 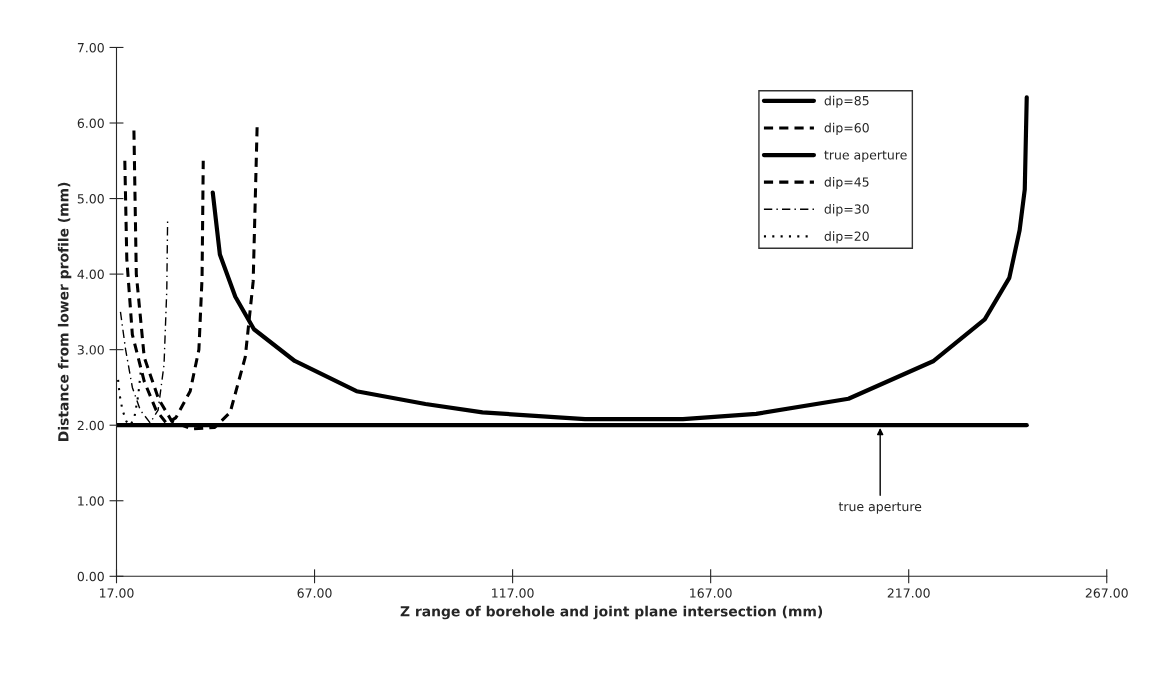 What do you see at coordinates (90, 47) in the screenshot?
I see `y-tick-label: 7.00` at bounding box center [90, 47].